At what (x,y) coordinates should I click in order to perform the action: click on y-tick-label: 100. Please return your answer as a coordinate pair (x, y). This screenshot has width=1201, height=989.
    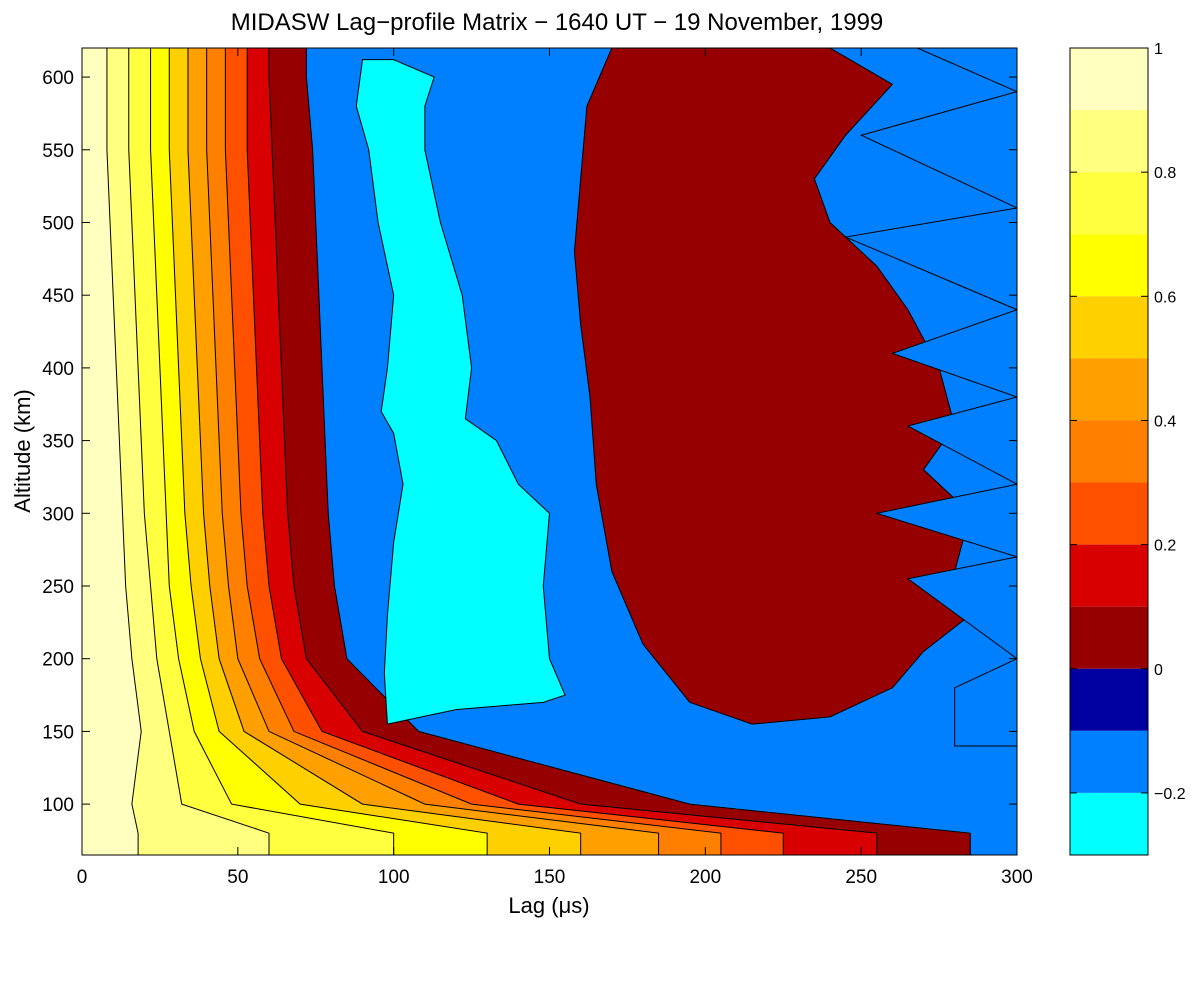
    Looking at the image, I should click on (58, 805).